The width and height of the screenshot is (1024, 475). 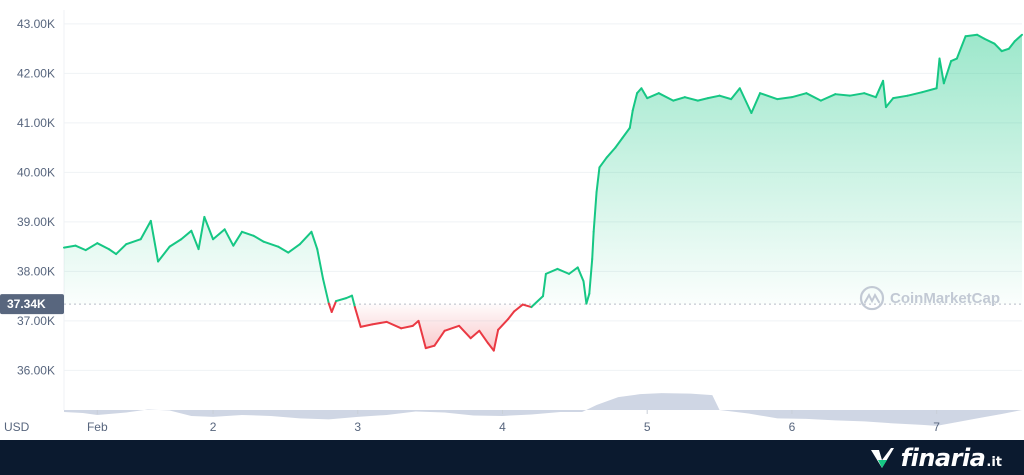 What do you see at coordinates (357, 427) in the screenshot?
I see `x-tick-label: 3` at bounding box center [357, 427].